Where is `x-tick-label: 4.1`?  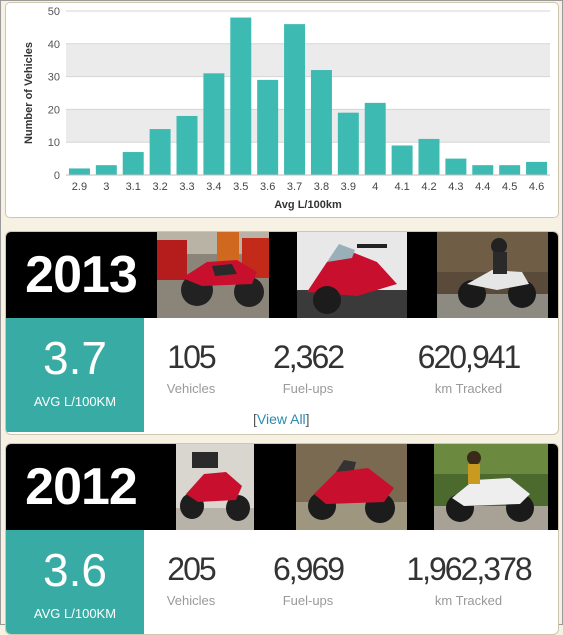
x-tick-label: 4.1 is located at coordinates (401, 187).